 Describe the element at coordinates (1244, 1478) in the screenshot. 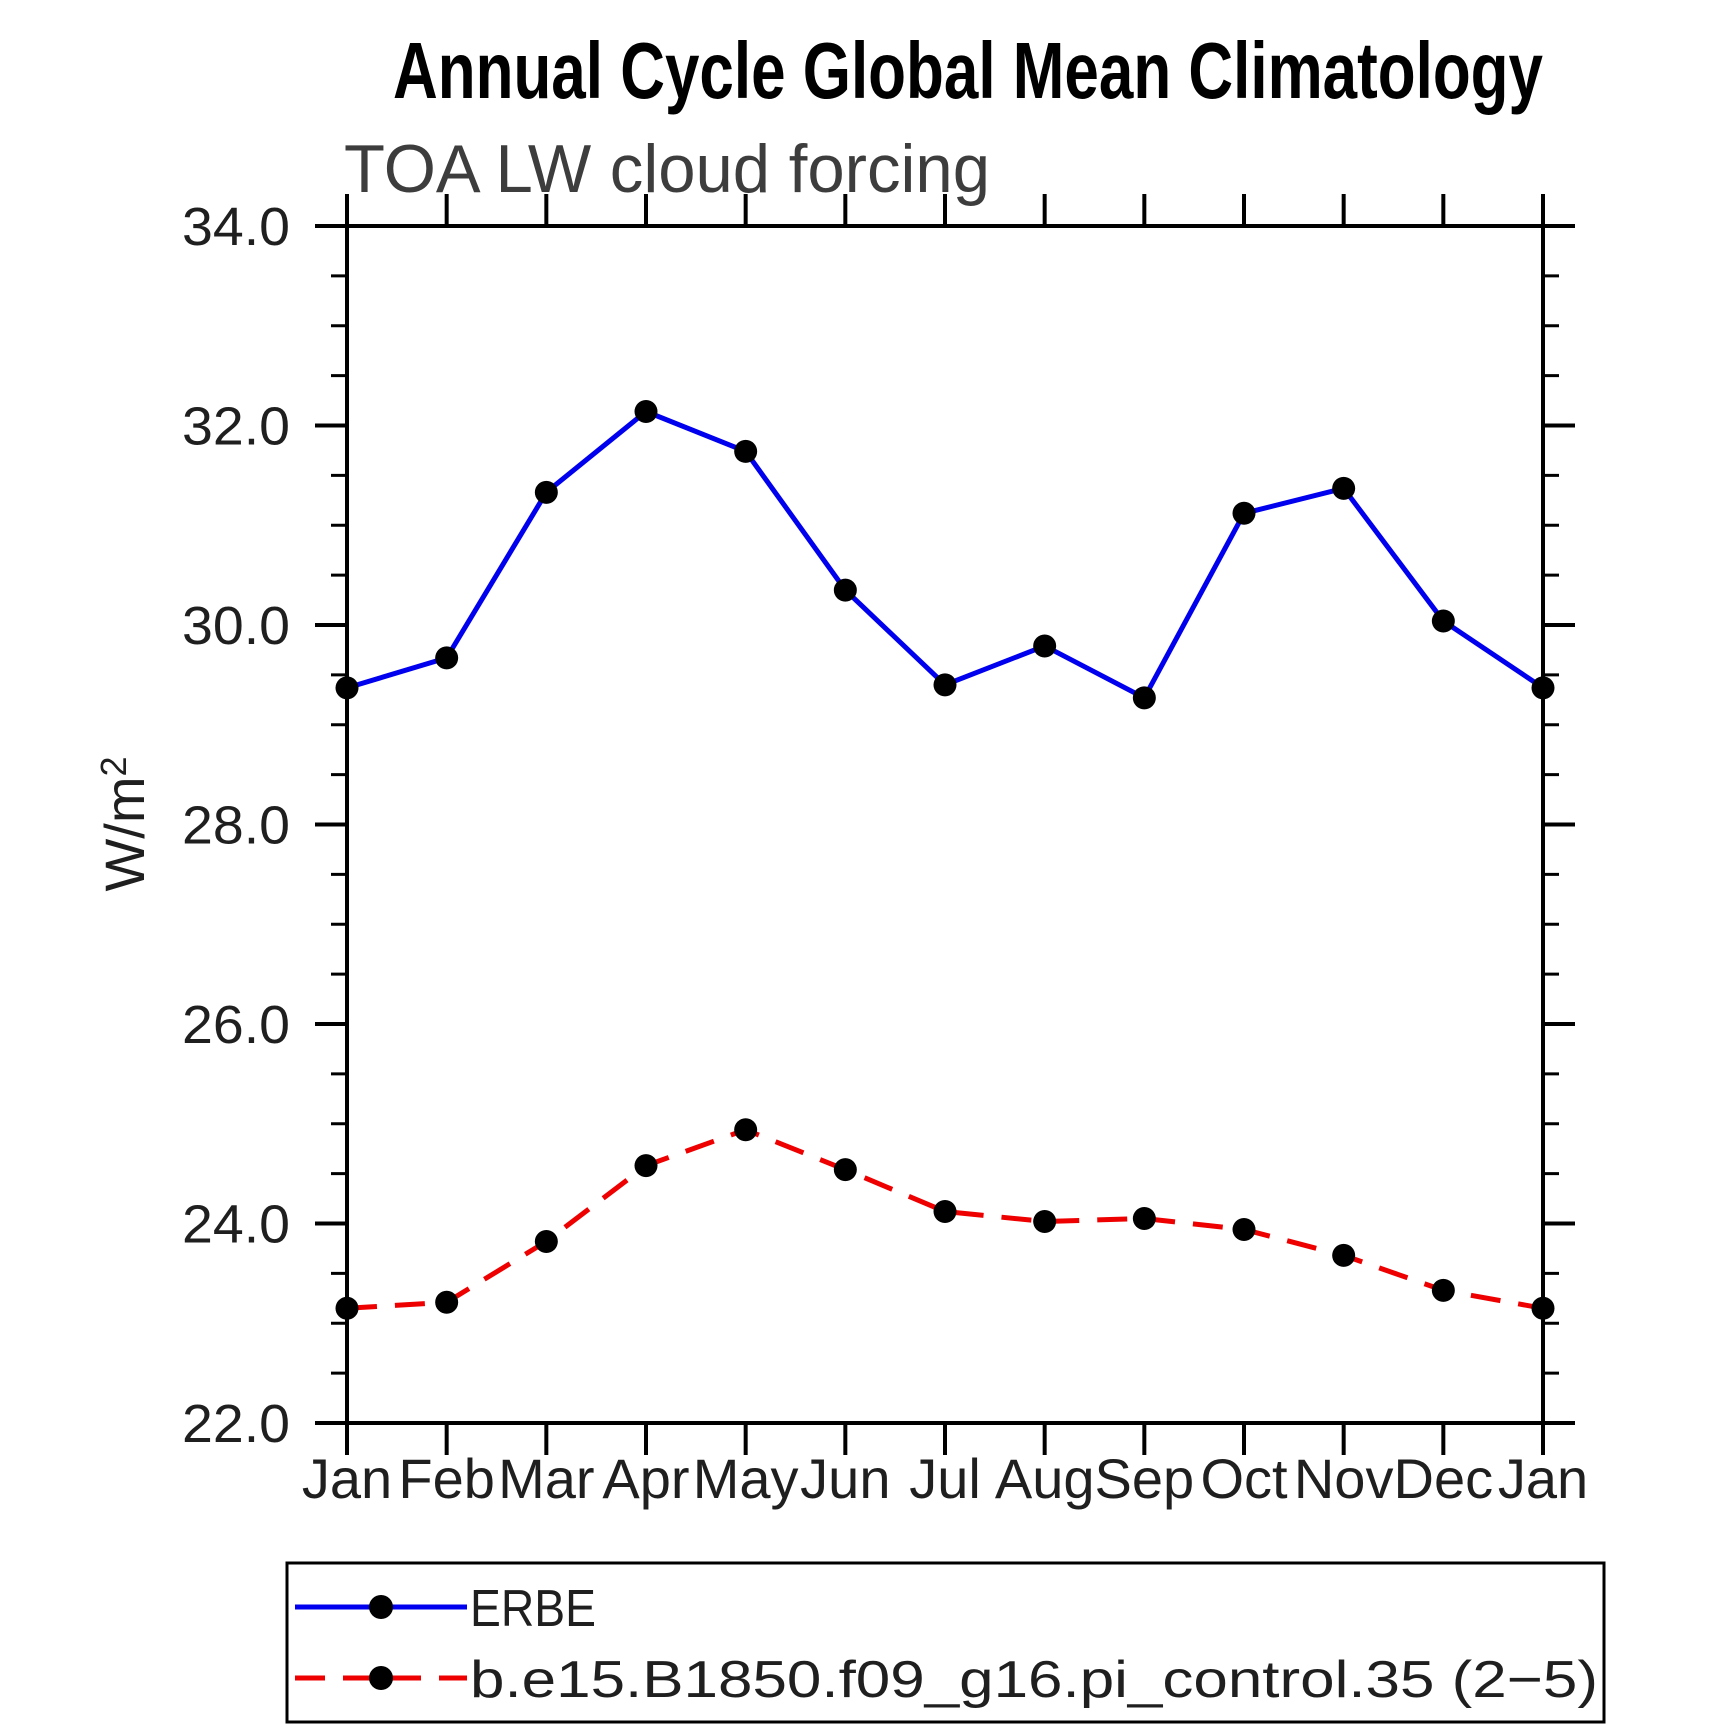

I see `x-tick-label: Oct` at that location.